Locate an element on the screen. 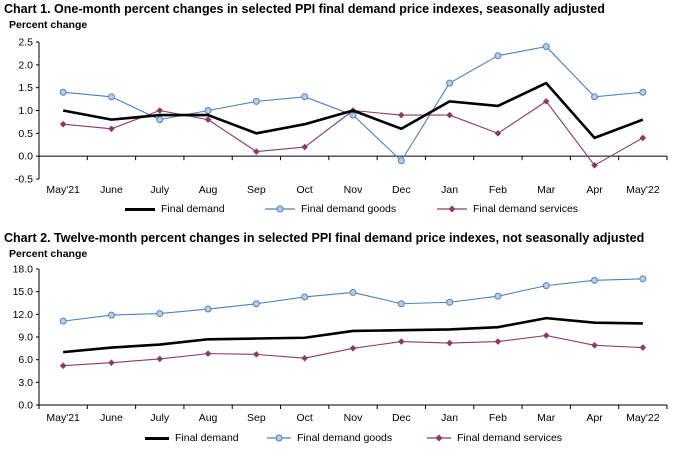  legend-label: Final demand services is located at coordinates (510, 438).